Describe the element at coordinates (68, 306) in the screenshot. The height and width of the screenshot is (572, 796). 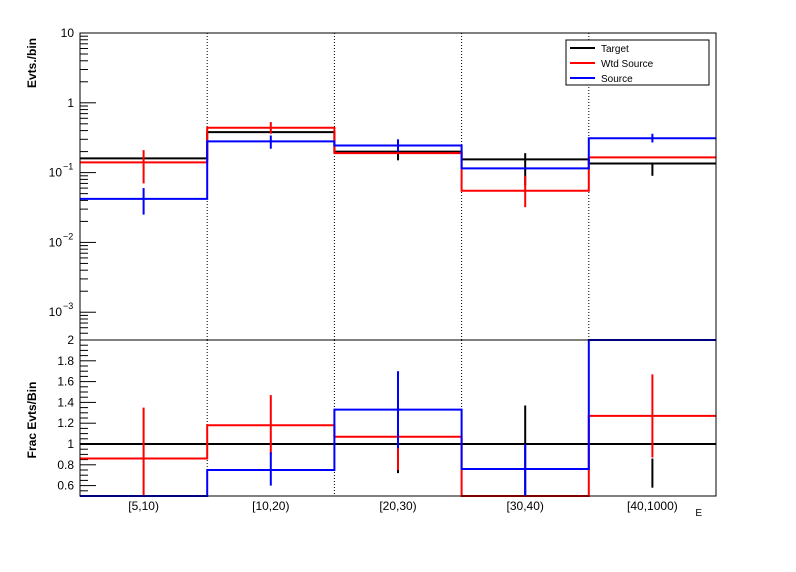
I see `top-y-tick-exponent: −3` at that location.